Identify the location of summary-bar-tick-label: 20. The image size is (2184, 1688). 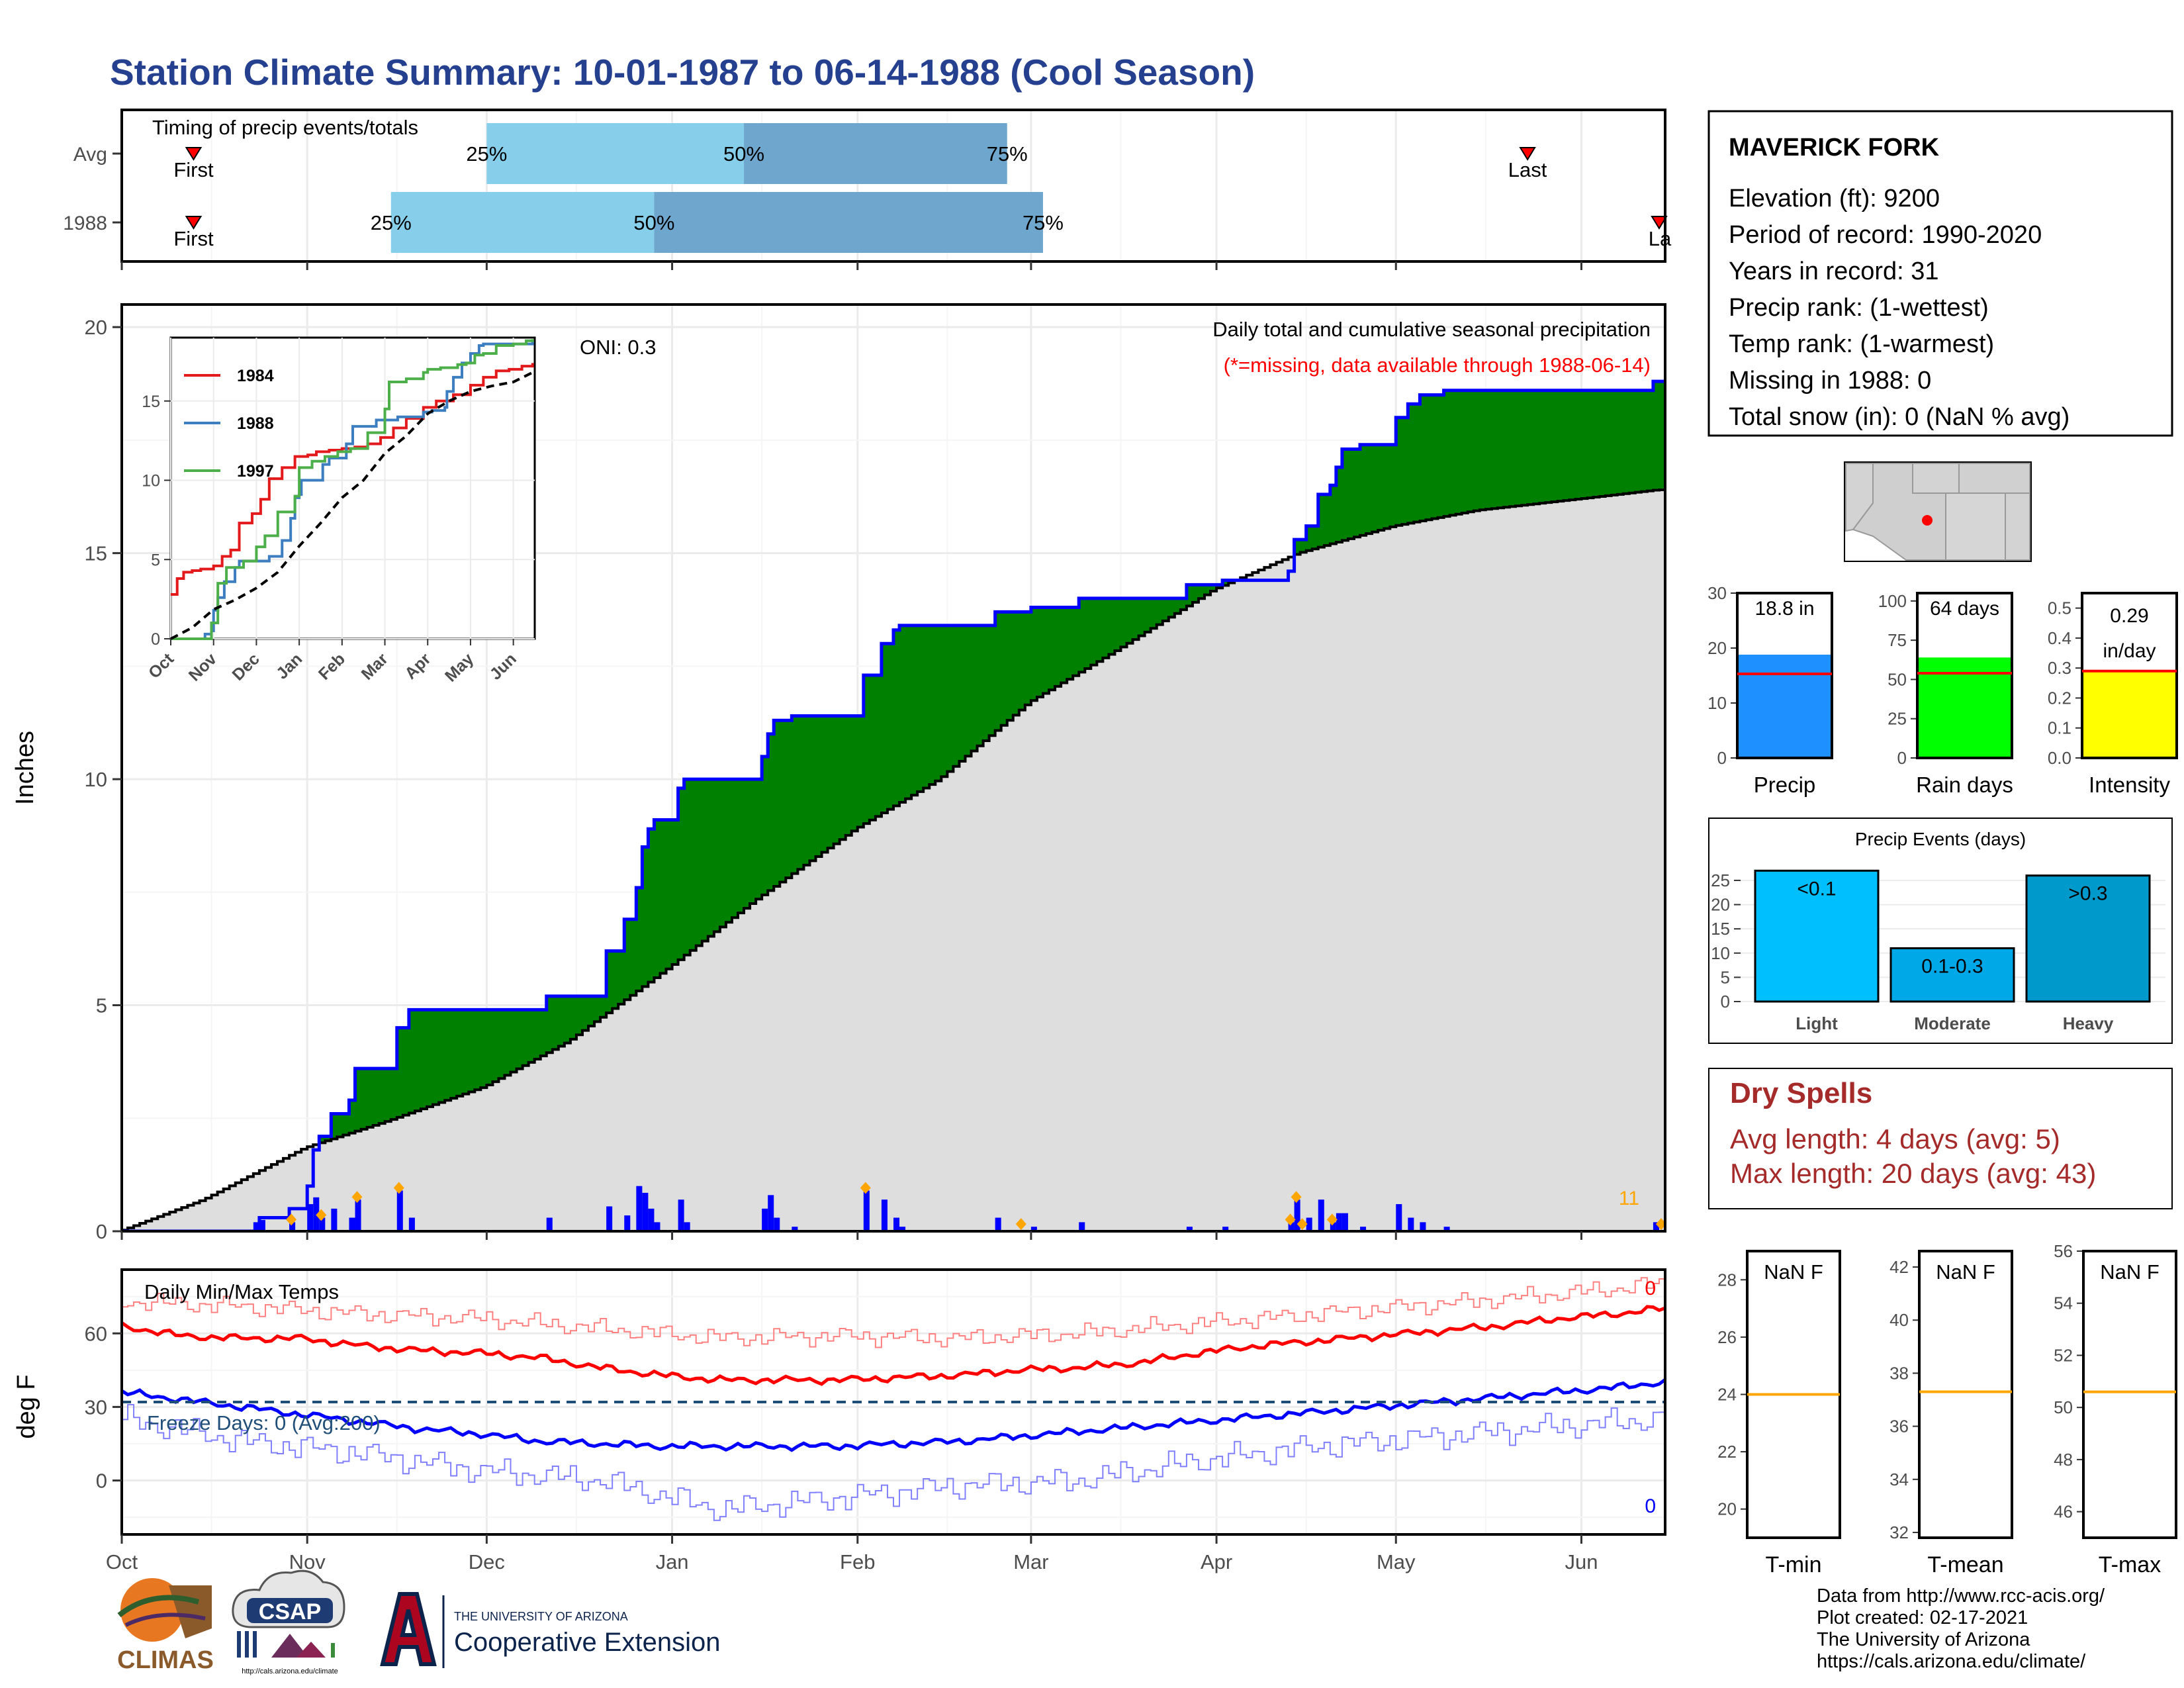
(1717, 648).